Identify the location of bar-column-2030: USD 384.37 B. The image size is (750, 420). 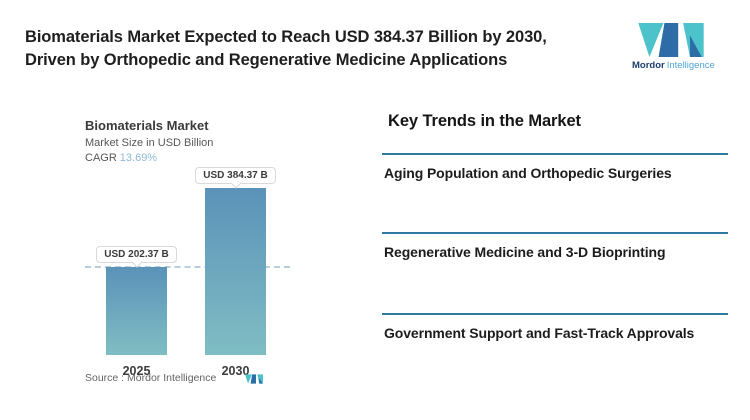
(235, 261).